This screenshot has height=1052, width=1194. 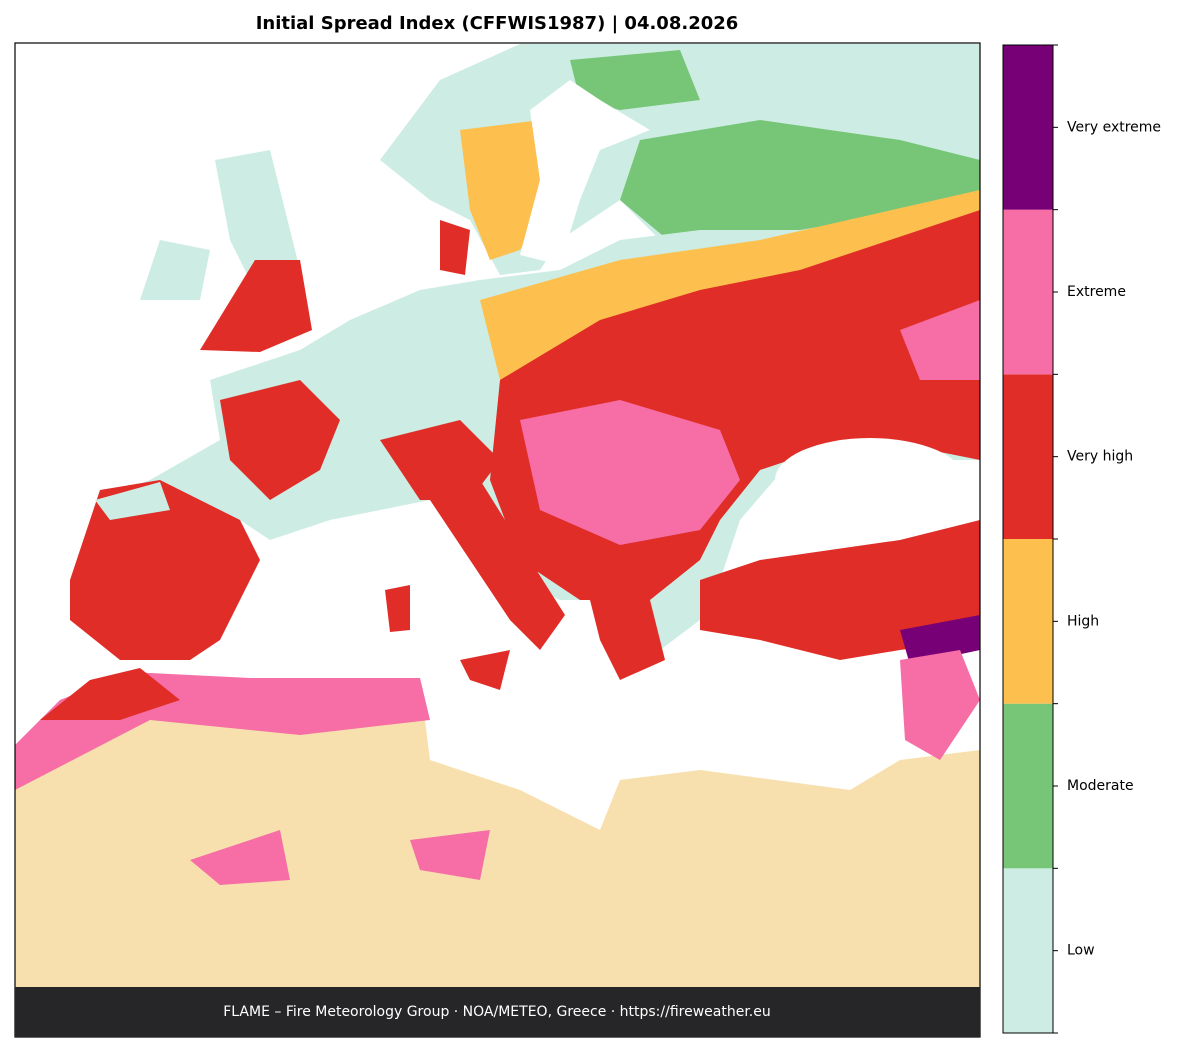 What do you see at coordinates (256, 306) in the screenshot?
I see `england` at bounding box center [256, 306].